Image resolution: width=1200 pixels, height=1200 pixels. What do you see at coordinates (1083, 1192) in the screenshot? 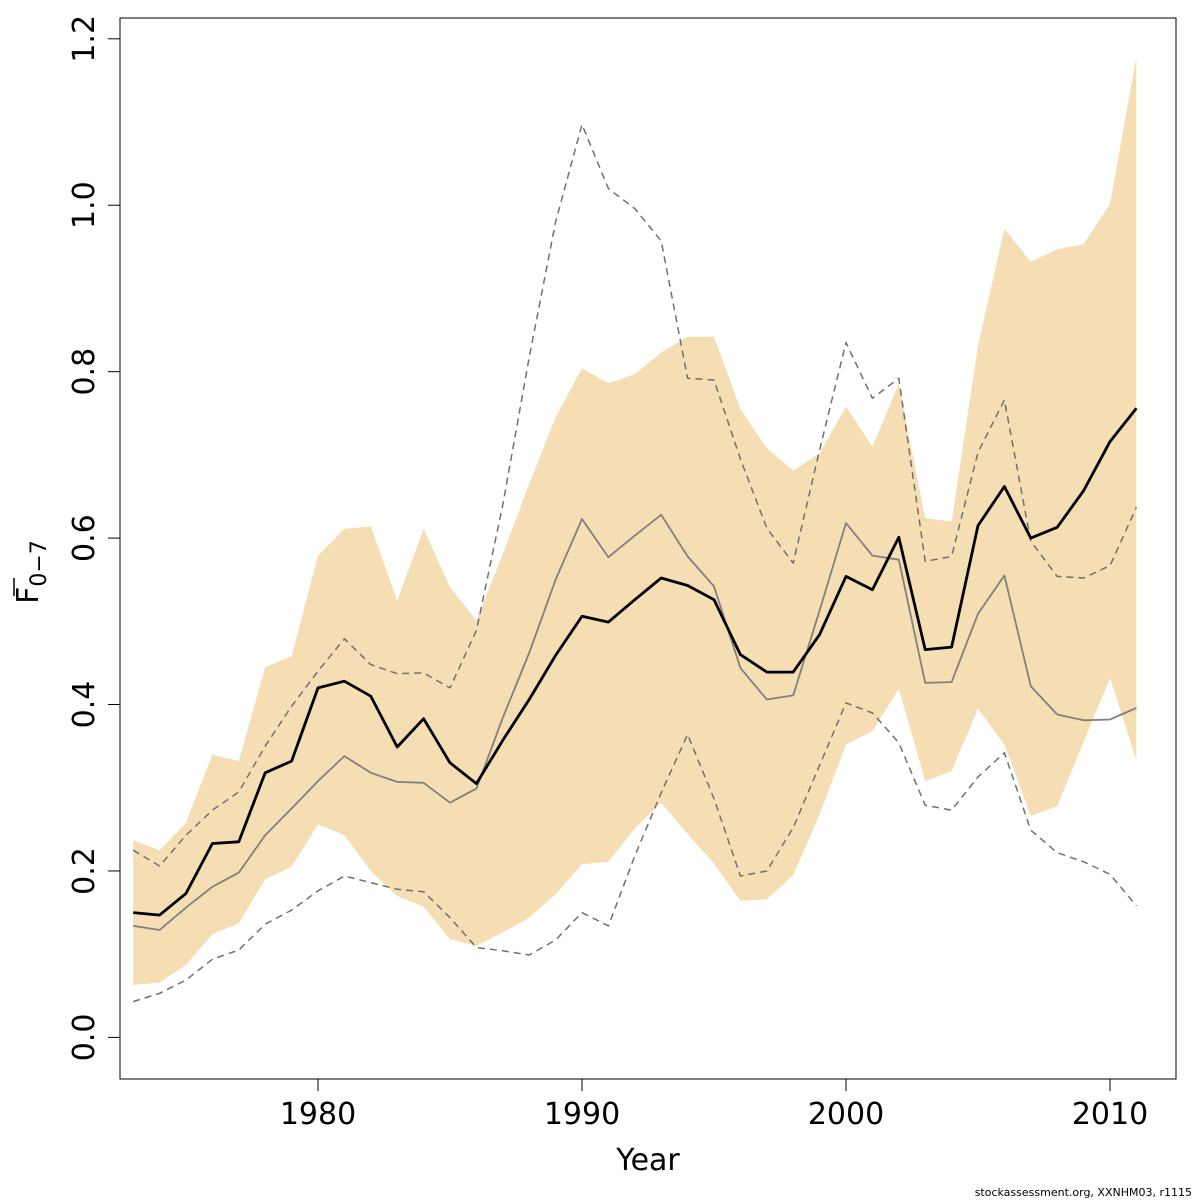
I see `credit-text: stockassessment.org, XXNHM03, r1115` at bounding box center [1083, 1192].